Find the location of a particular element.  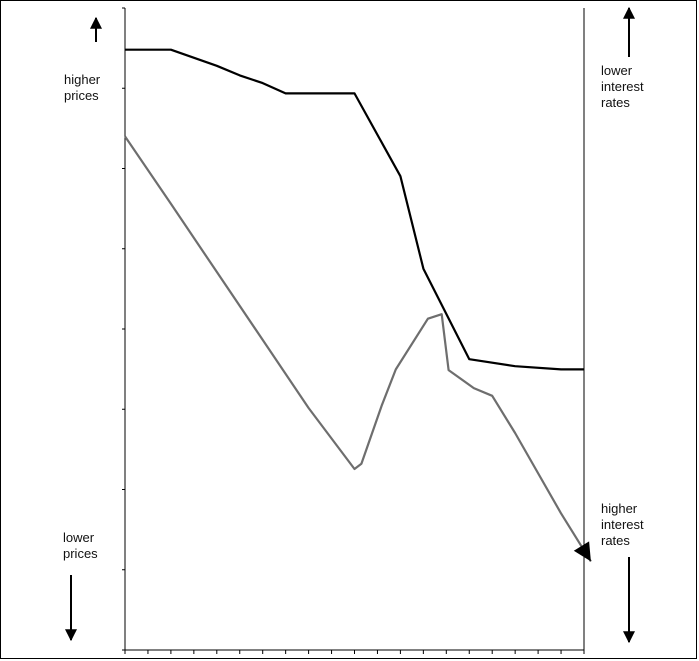

left-bottom-label: lower prices is located at coordinates (80, 546).